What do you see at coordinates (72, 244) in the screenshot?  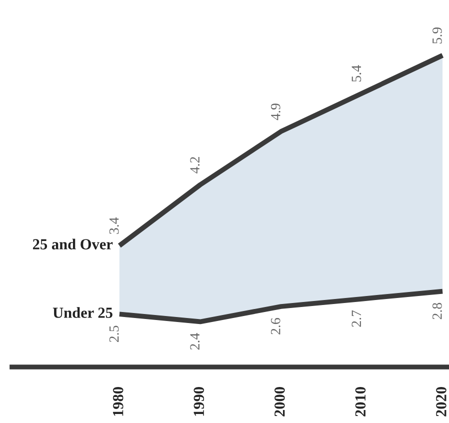 I see `series-label: 25 and Over` at bounding box center [72, 244].